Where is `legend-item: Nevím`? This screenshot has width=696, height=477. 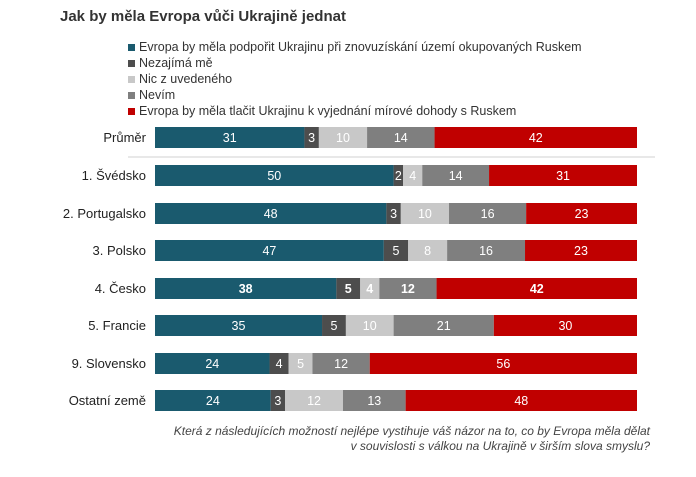 legend-item: Nevím is located at coordinates (355, 95).